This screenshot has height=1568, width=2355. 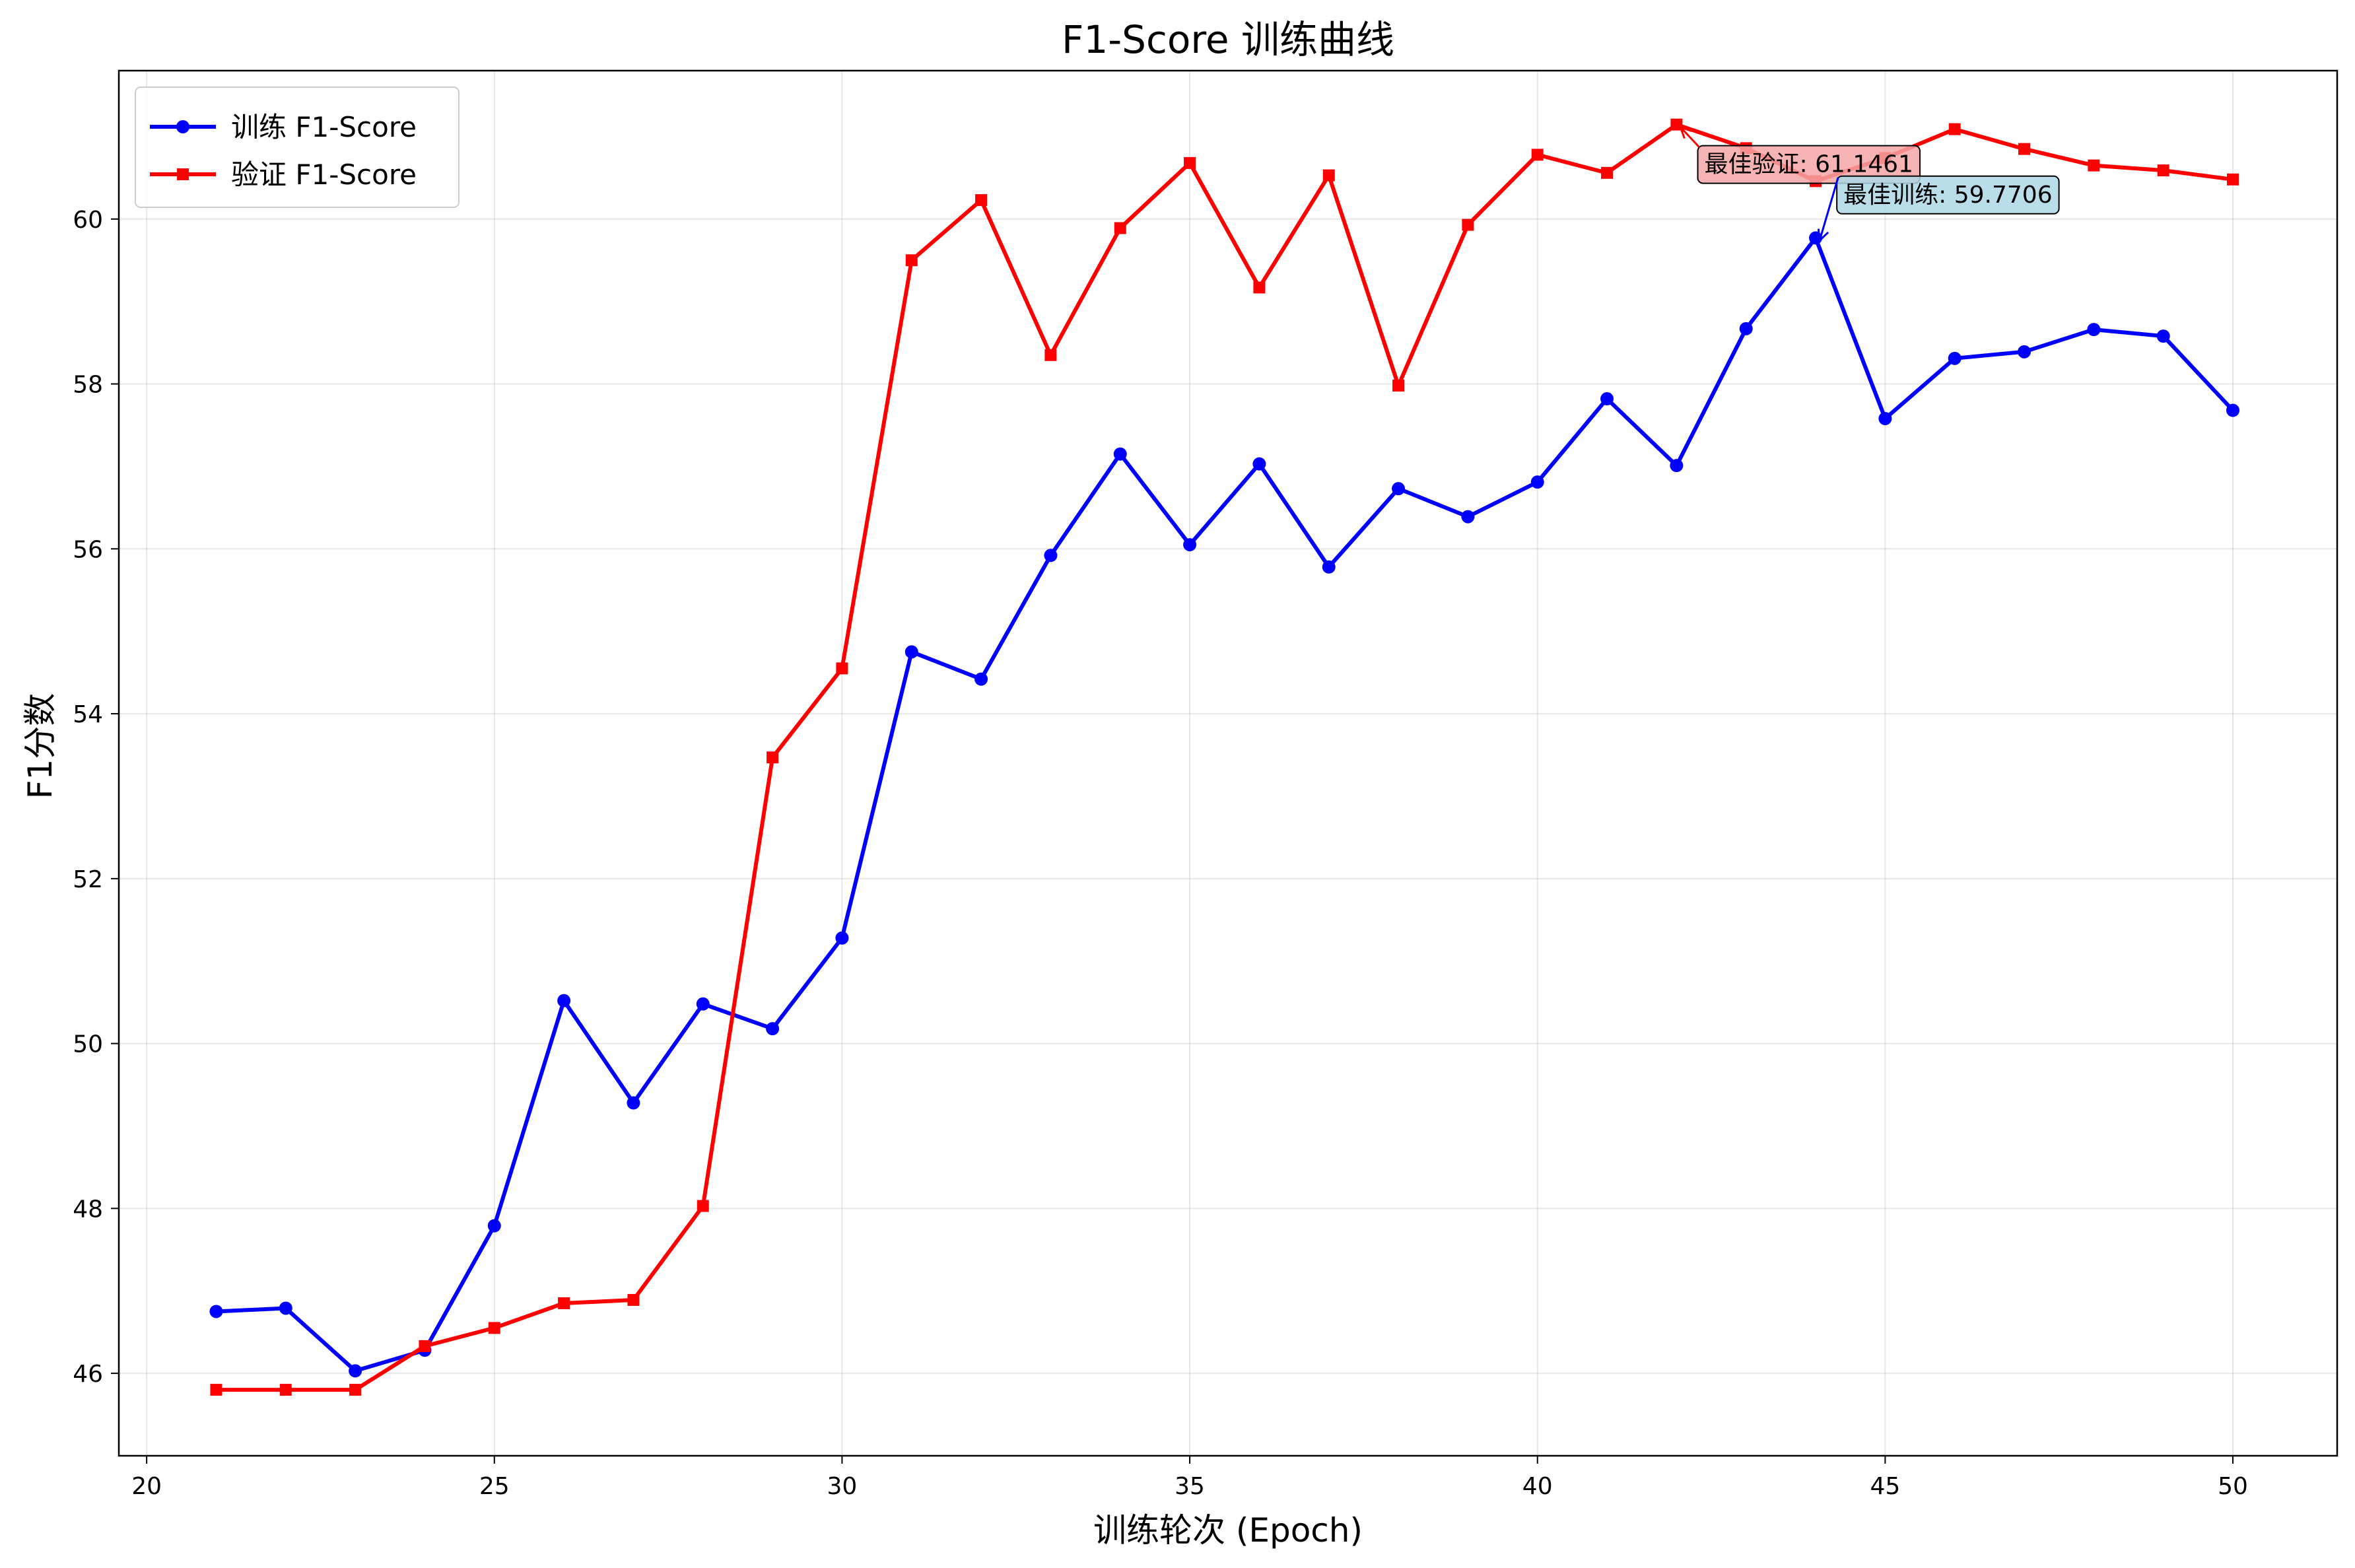 I want to click on legend-label: 训练 F1-Score, so click(x=324, y=127).